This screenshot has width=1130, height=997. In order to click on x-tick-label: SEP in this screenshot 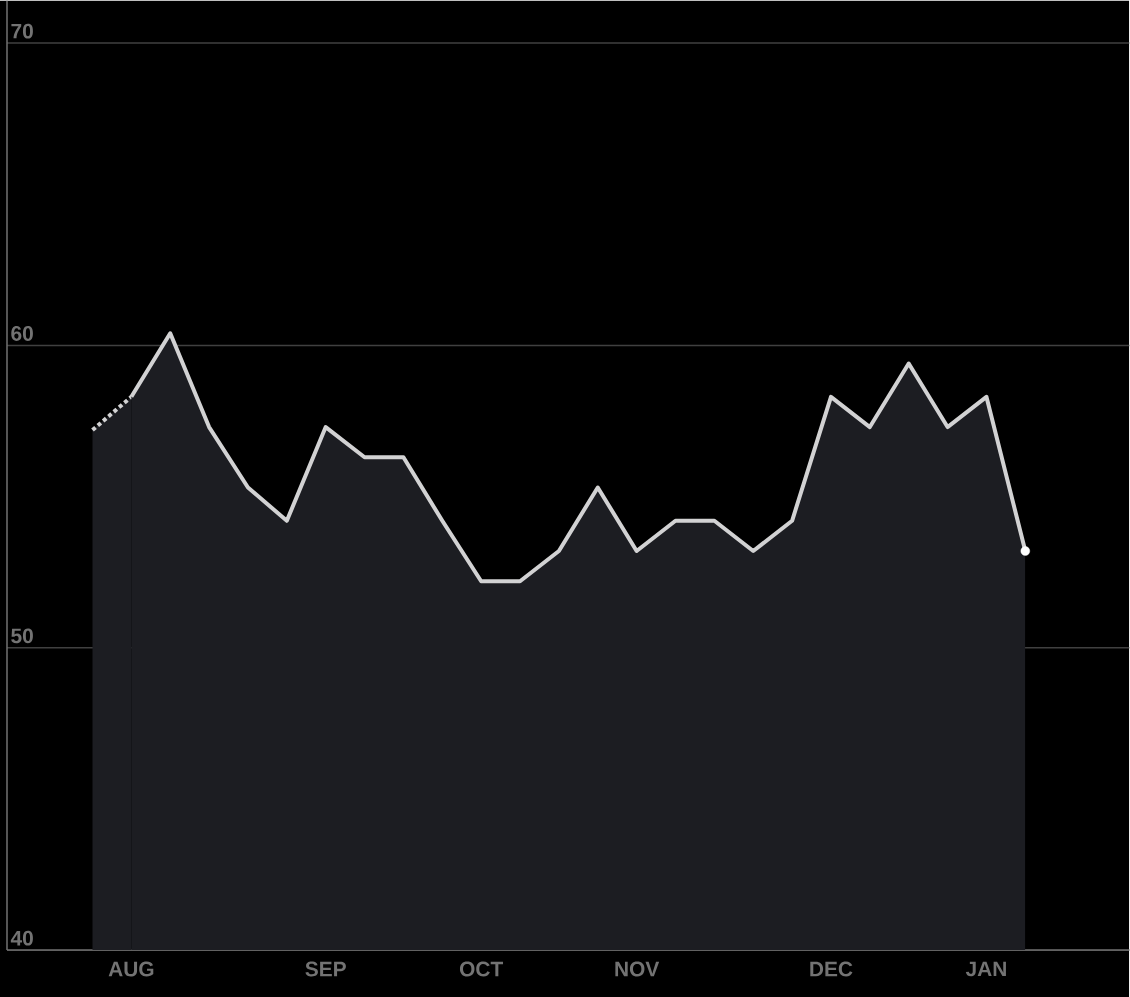, I will do `click(325, 969)`.